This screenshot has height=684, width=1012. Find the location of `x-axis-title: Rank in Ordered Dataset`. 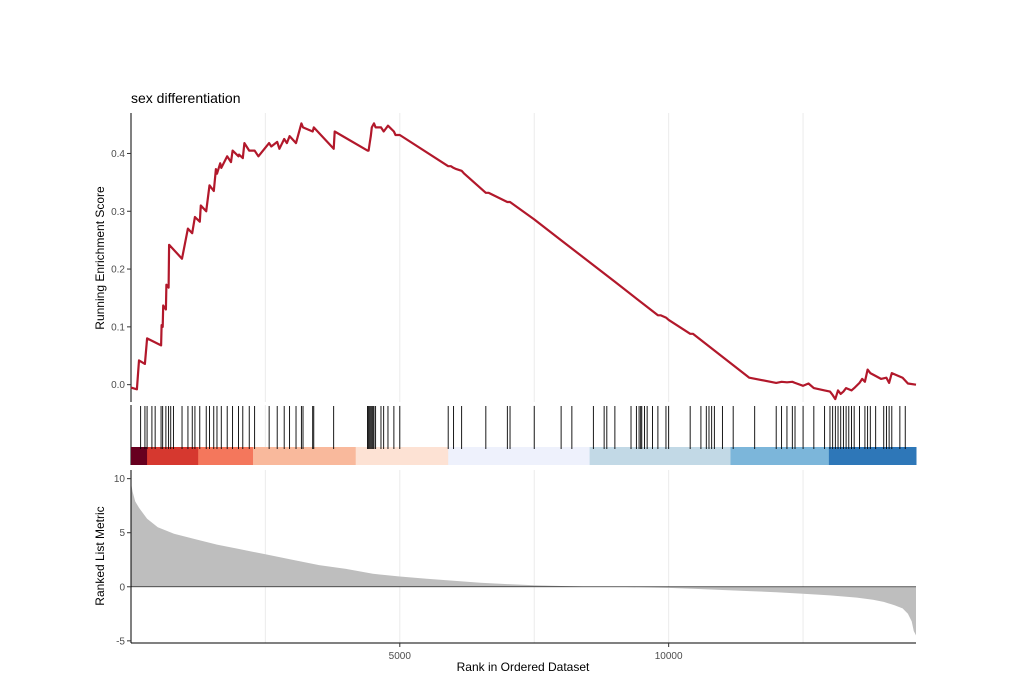

x-axis-title: Rank in Ordered Dataset is located at coordinates (523, 667).